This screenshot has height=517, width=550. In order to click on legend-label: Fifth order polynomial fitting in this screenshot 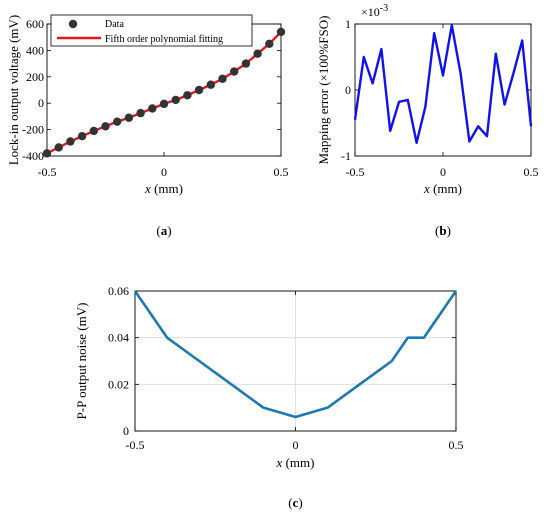, I will do `click(164, 39)`.